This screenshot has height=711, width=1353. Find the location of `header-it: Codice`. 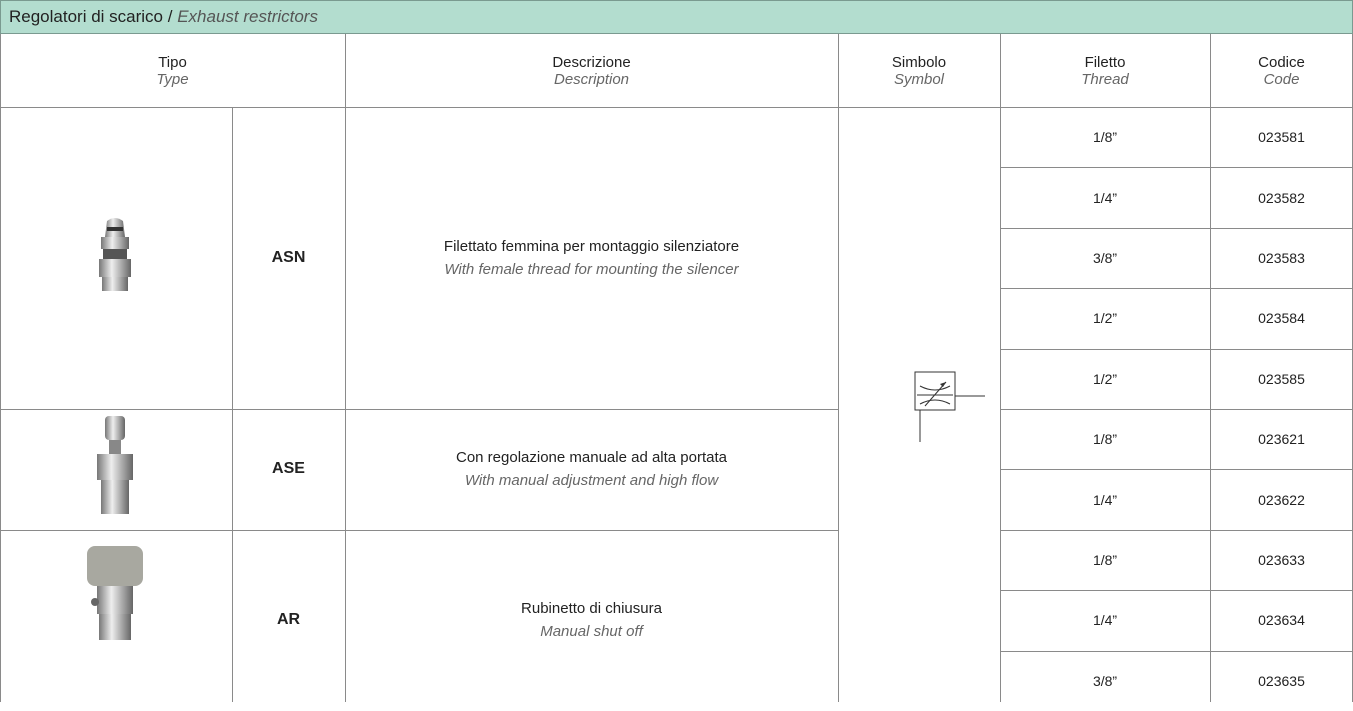

header-it: Codice is located at coordinates (1281, 62).